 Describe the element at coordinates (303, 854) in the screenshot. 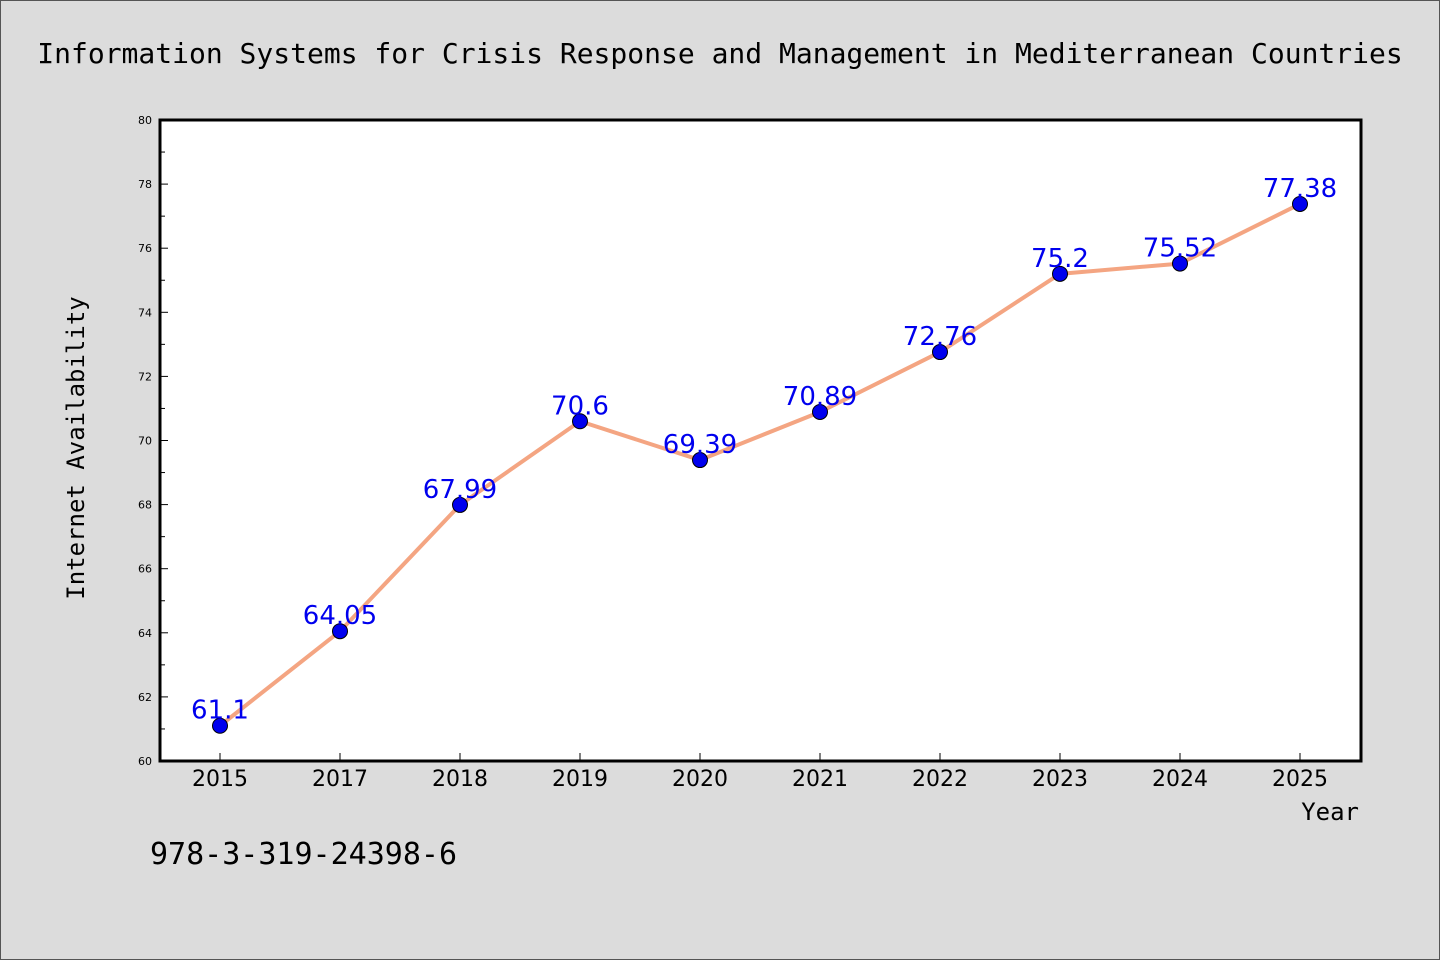

I see `isbn-text: 978-3-319-24398-6` at that location.